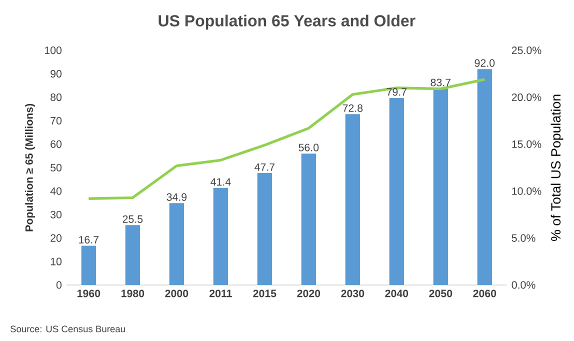  I want to click on data-label: 56.0, so click(308, 148).